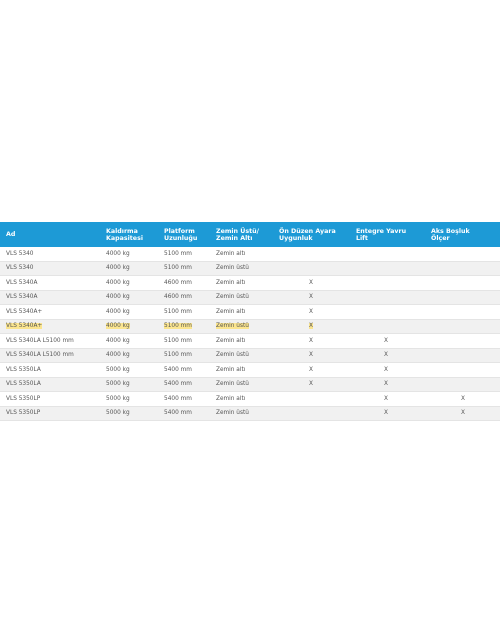  Describe the element at coordinates (50, 297) in the screenshot. I see `table-cell: VLS 5340A` at that location.